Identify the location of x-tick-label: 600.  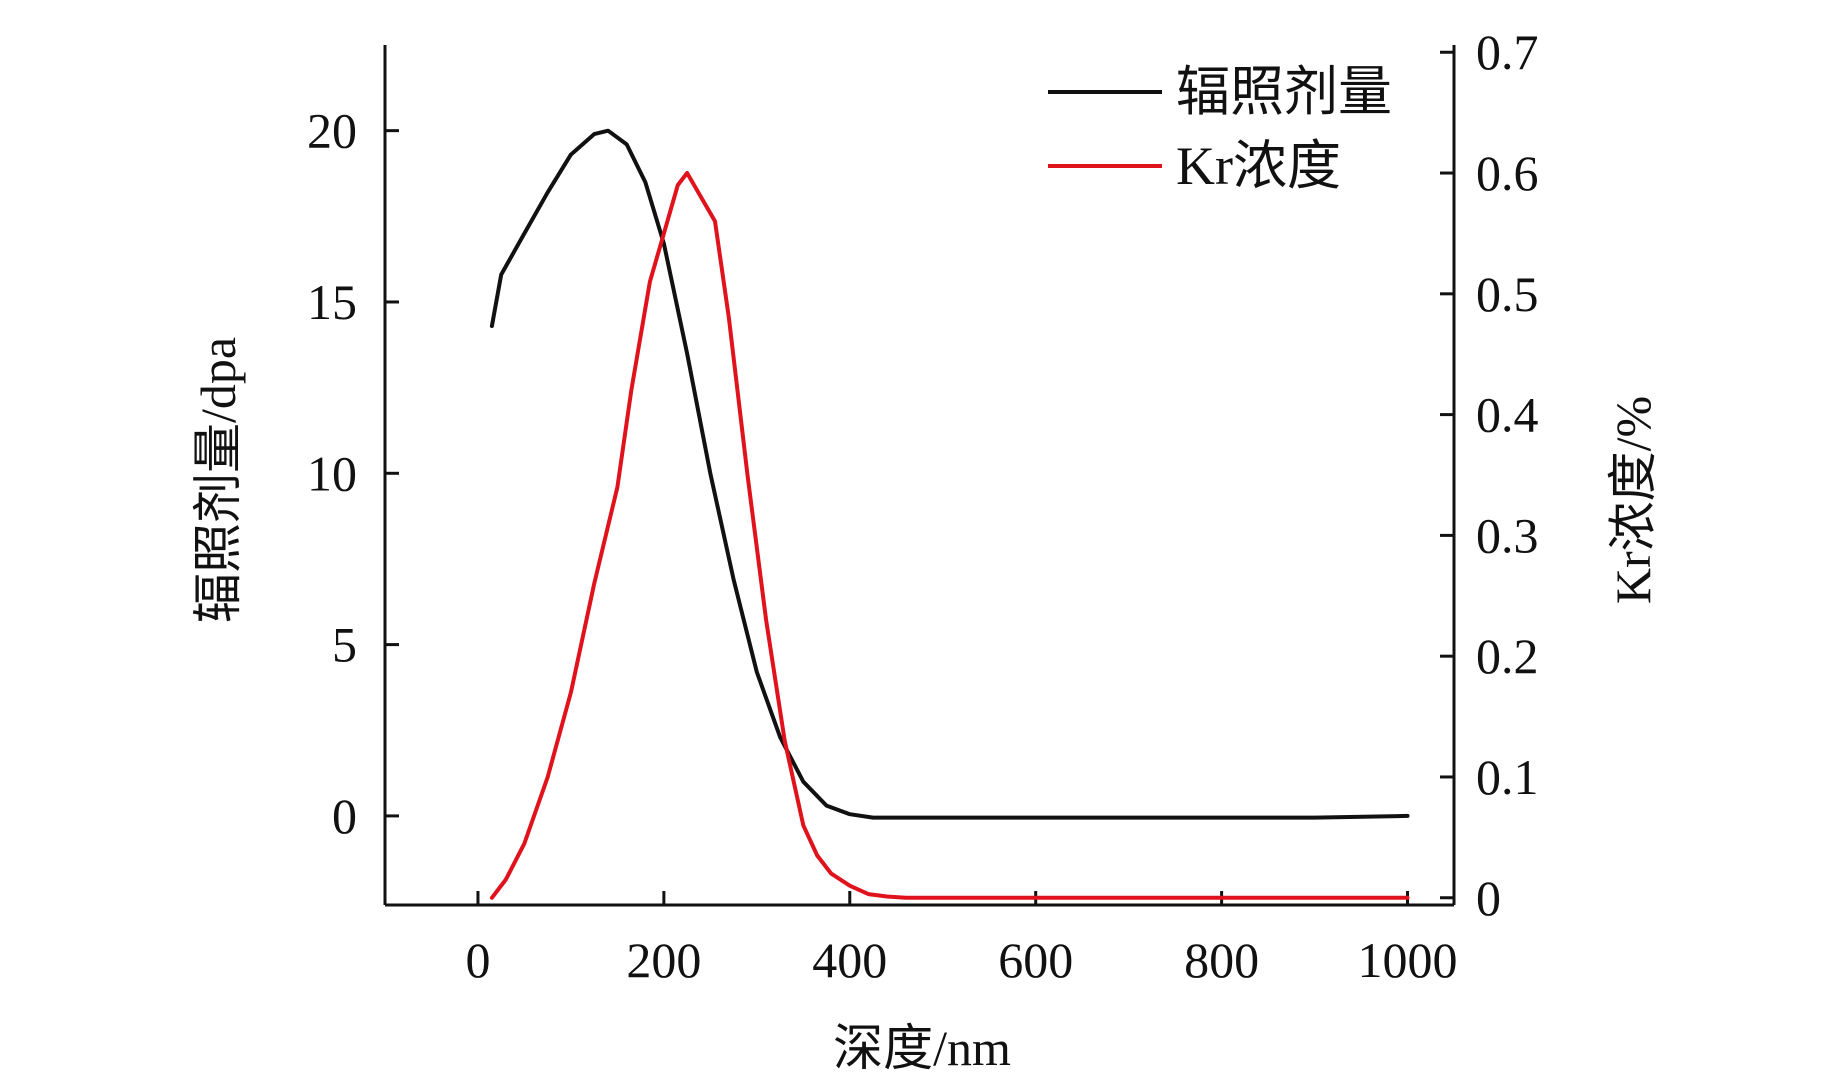
(1035, 960).